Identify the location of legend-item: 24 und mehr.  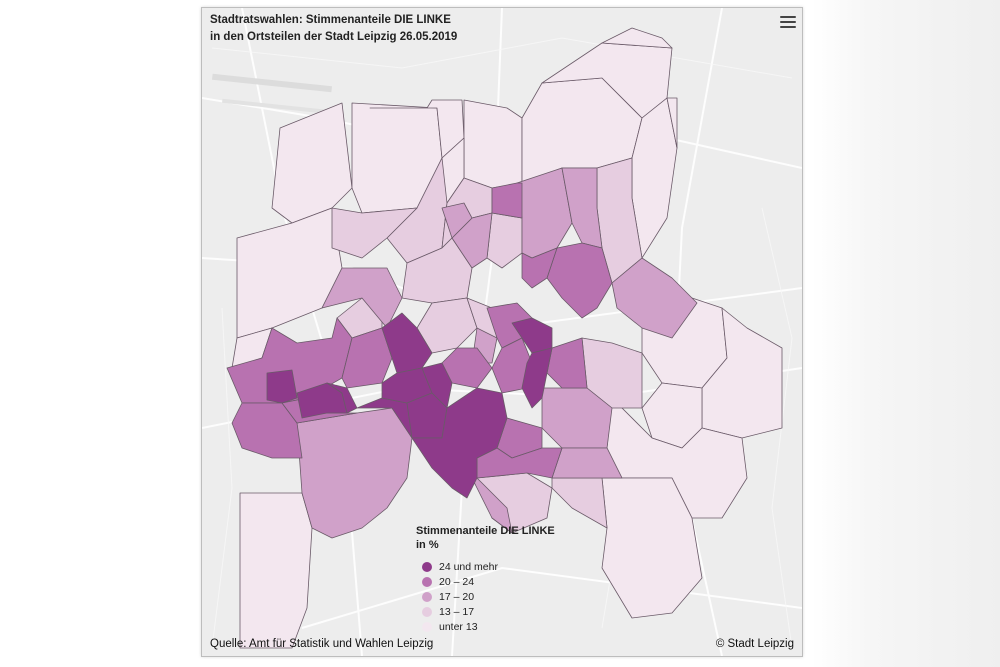
(488, 567).